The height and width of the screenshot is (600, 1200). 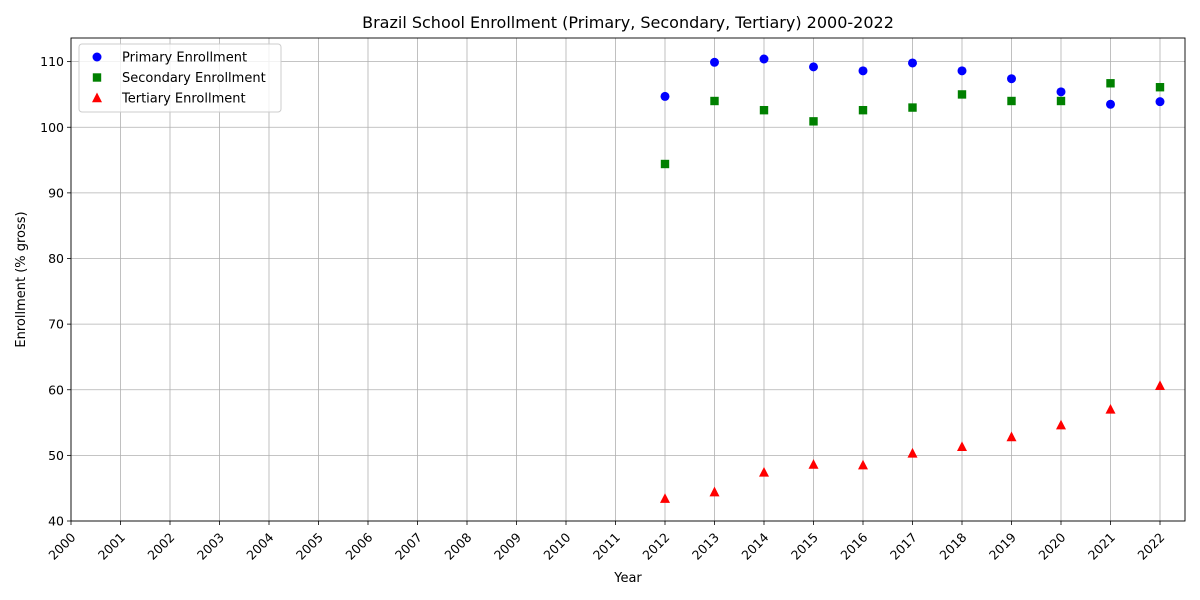 What do you see at coordinates (52, 61) in the screenshot?
I see `y-tick-label: 110` at bounding box center [52, 61].